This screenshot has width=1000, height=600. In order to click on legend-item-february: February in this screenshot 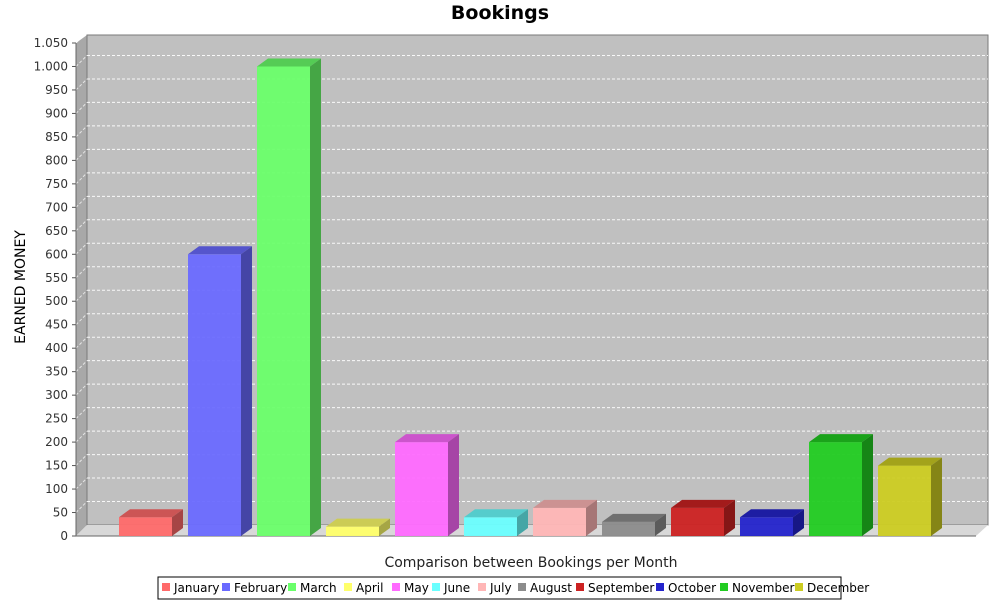, I will do `click(254, 588)`.